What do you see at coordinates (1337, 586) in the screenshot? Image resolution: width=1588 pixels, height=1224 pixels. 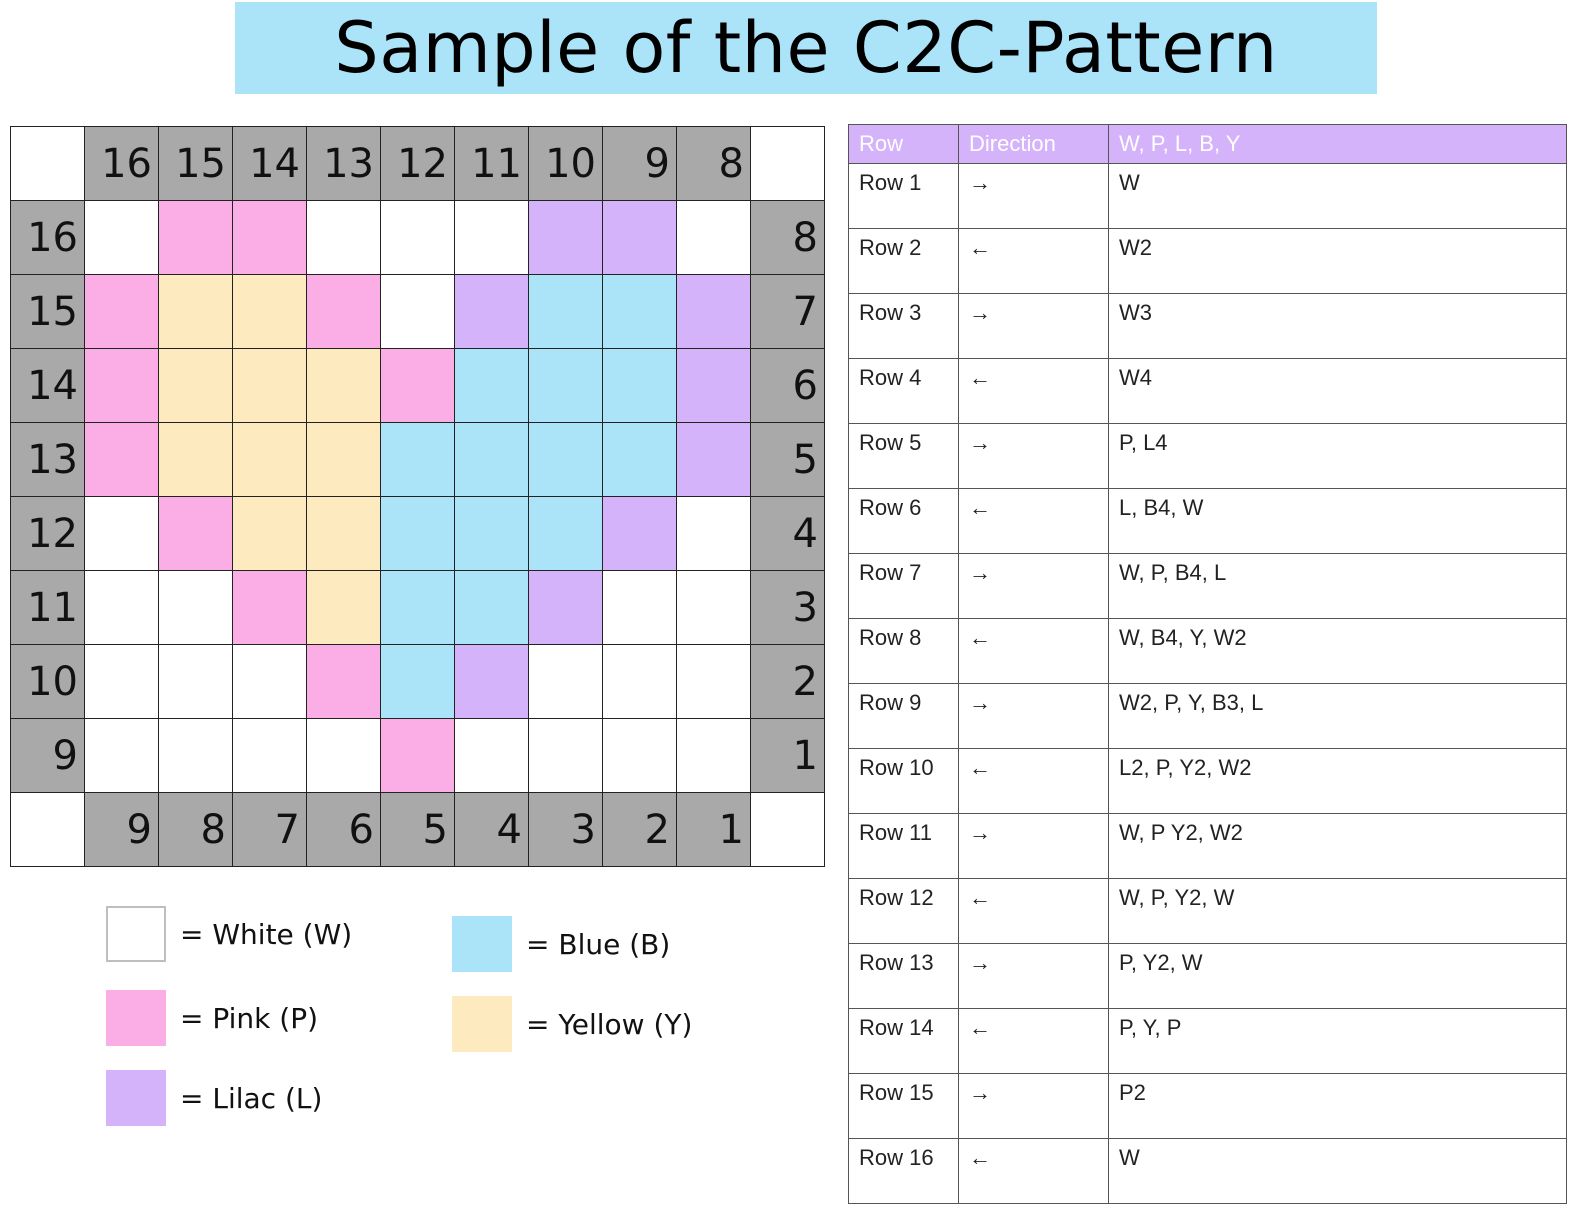 I see `row-colors: W, P, B4, L` at bounding box center [1337, 586].